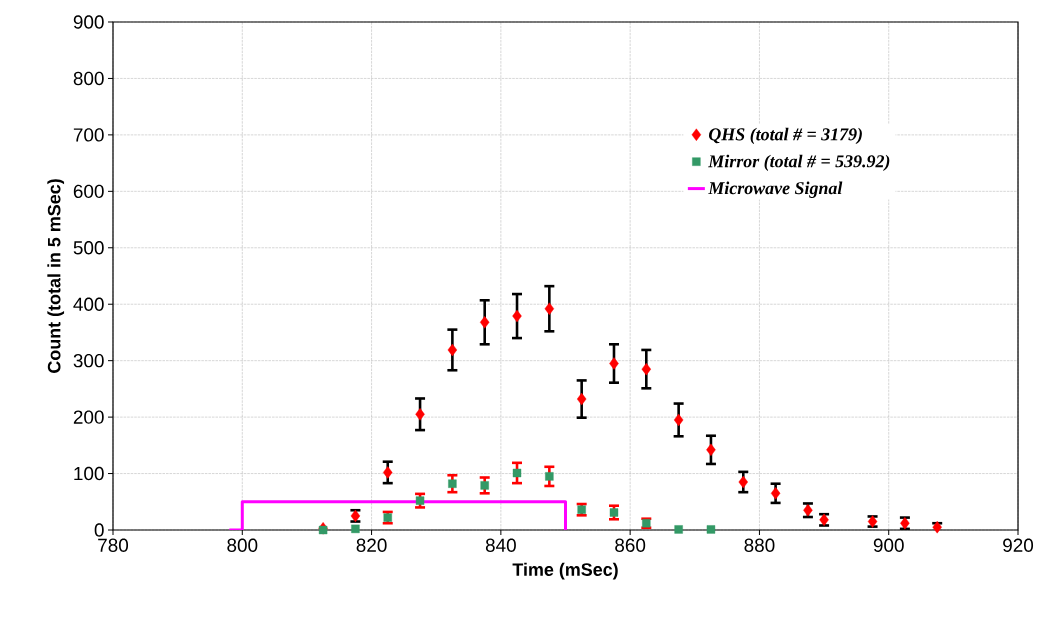 Image resolution: width=1044 pixels, height=626 pixels. Describe the element at coordinates (88, 191) in the screenshot. I see `y-tick-label: 600` at that location.